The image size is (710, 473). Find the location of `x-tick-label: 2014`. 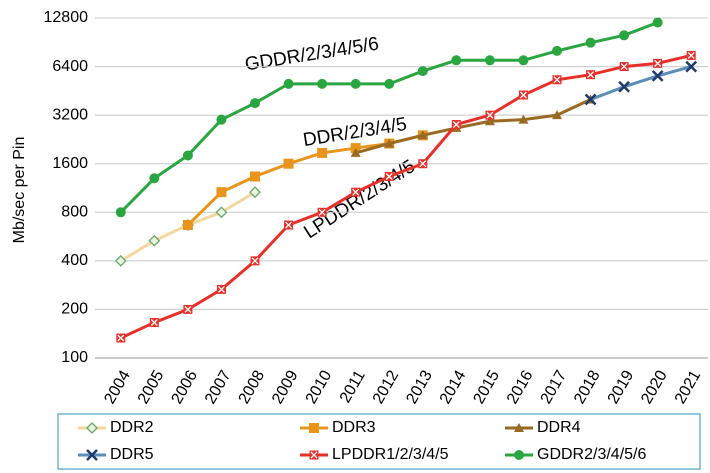

x-tick-label: 2014 is located at coordinates (453, 387).